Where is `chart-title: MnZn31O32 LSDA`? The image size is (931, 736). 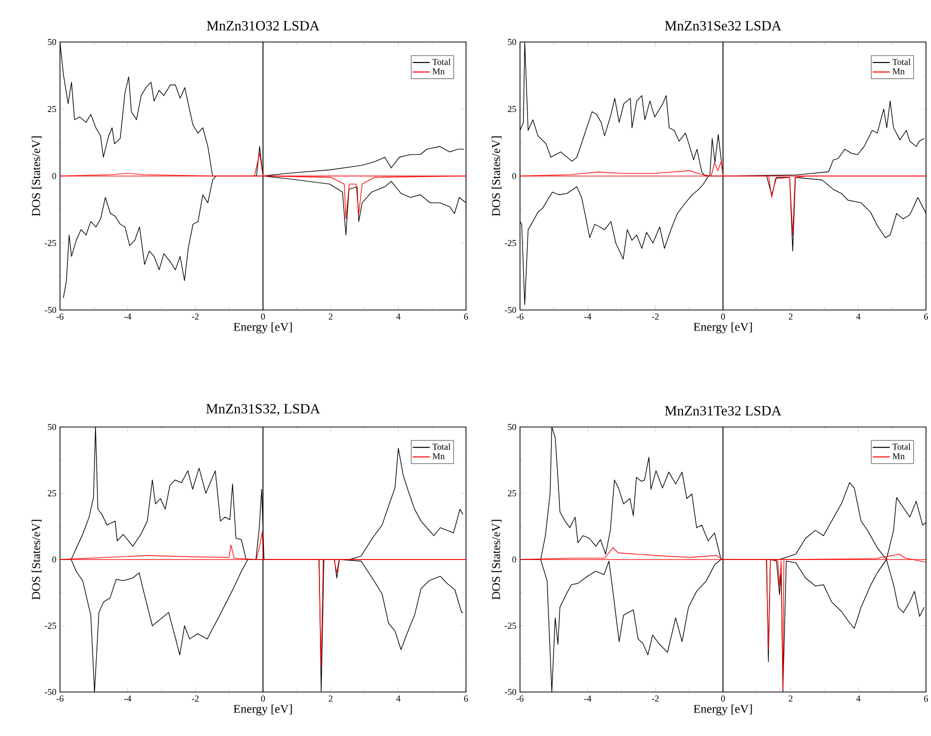
chart-title: MnZn31O32 LSDA is located at coordinates (263, 25).